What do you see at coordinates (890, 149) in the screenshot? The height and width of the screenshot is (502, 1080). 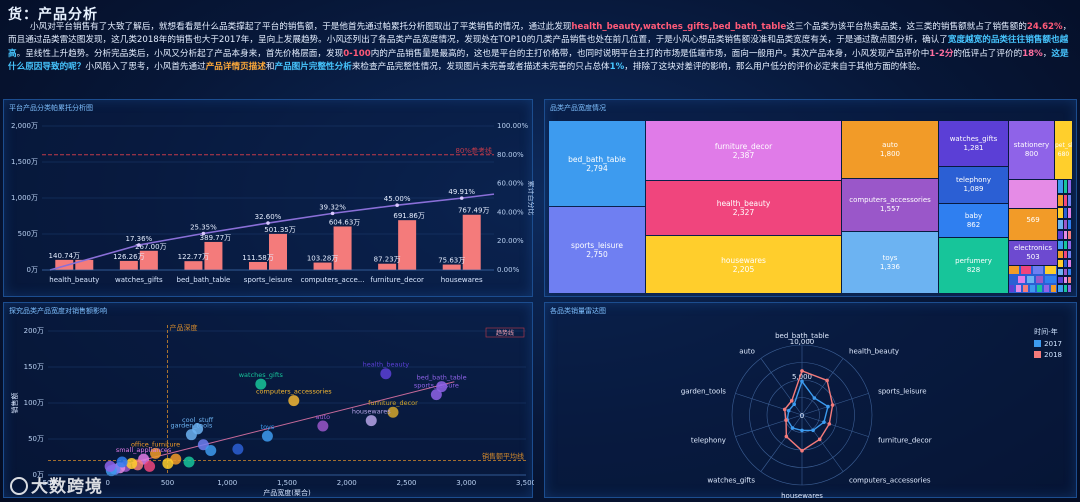 I see `treemap-cell: auto 1,800` at bounding box center [890, 149].